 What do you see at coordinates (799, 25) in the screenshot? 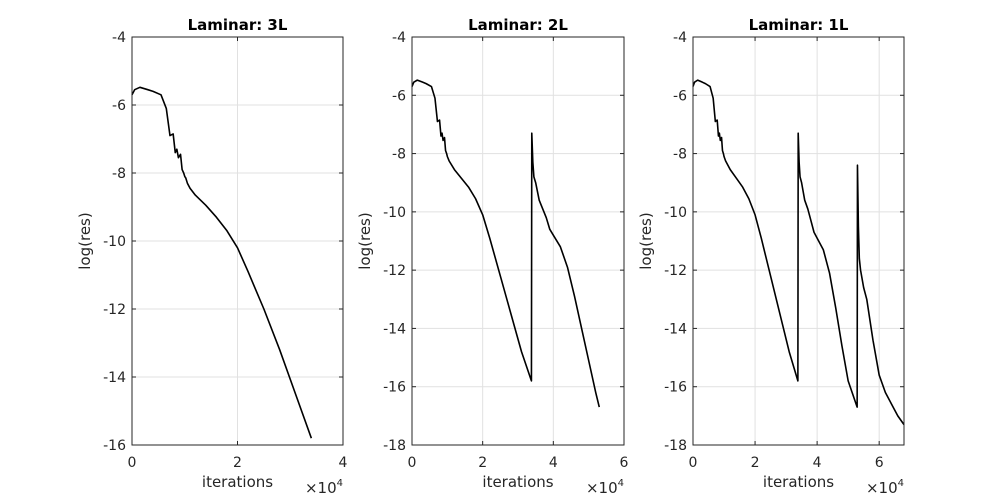
I see `chart-title: Laminar: 1L` at bounding box center [799, 25].